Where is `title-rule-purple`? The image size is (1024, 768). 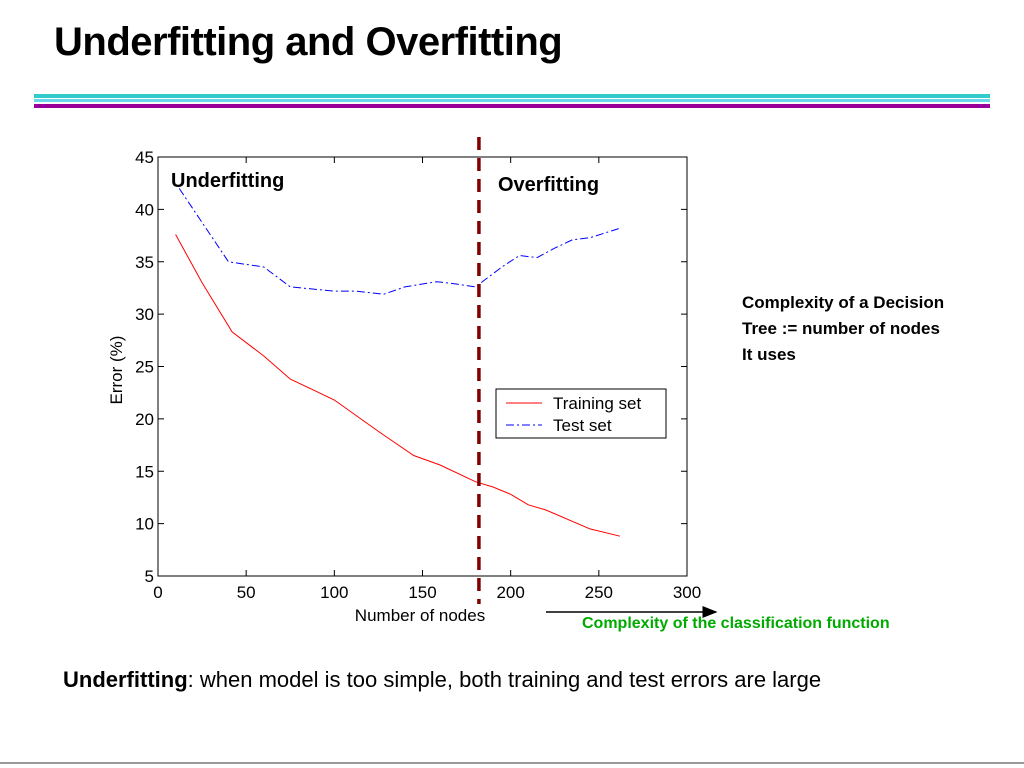
title-rule-purple is located at coordinates (512, 106).